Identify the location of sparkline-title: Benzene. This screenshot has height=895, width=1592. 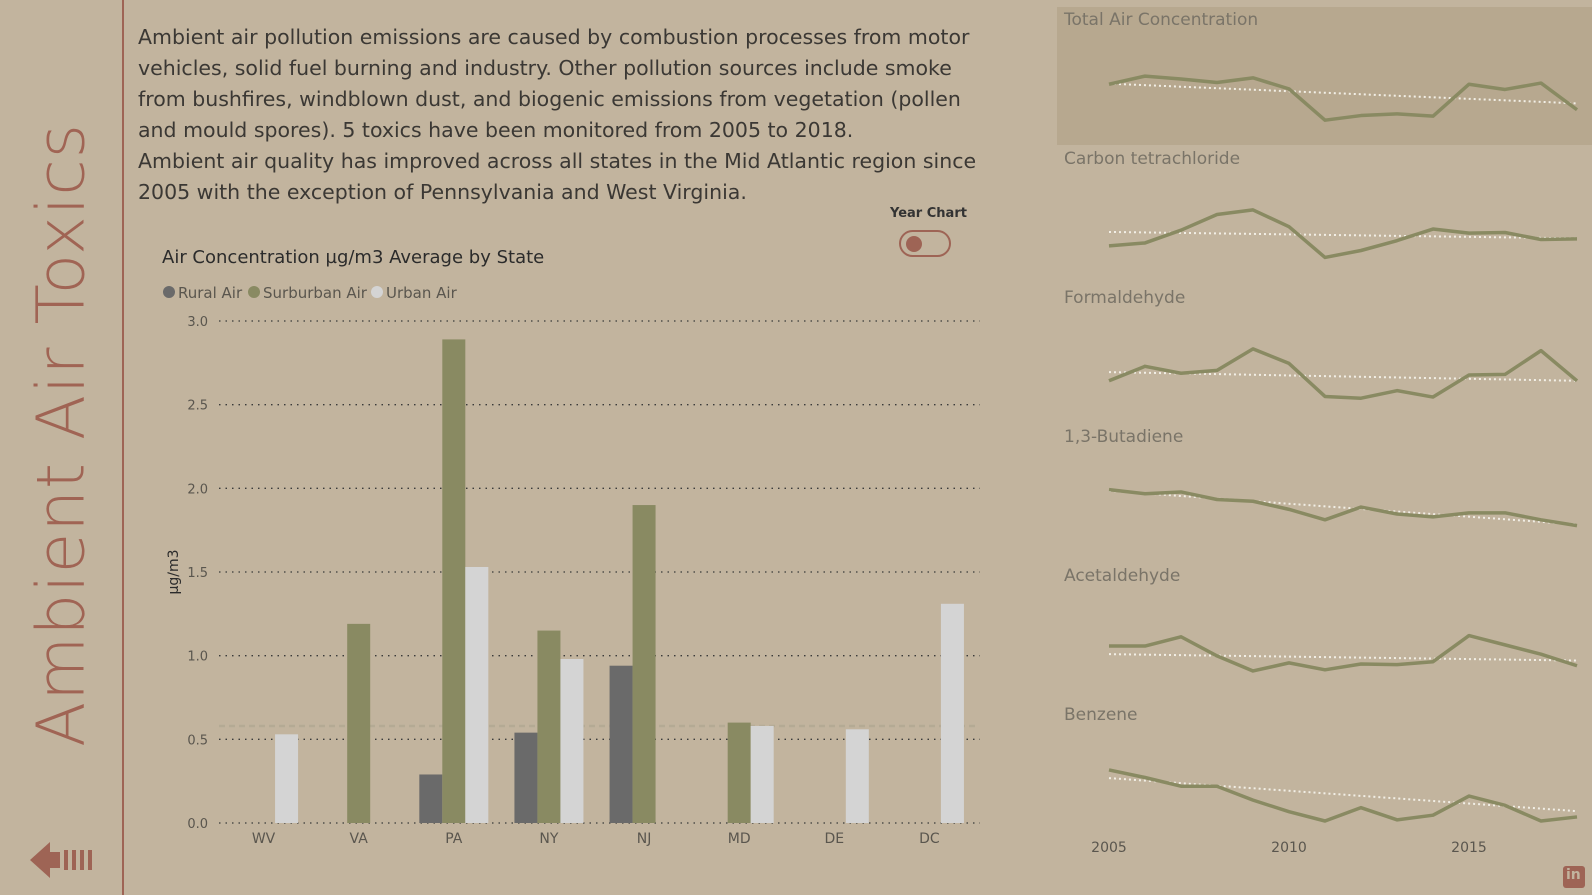
(1101, 715).